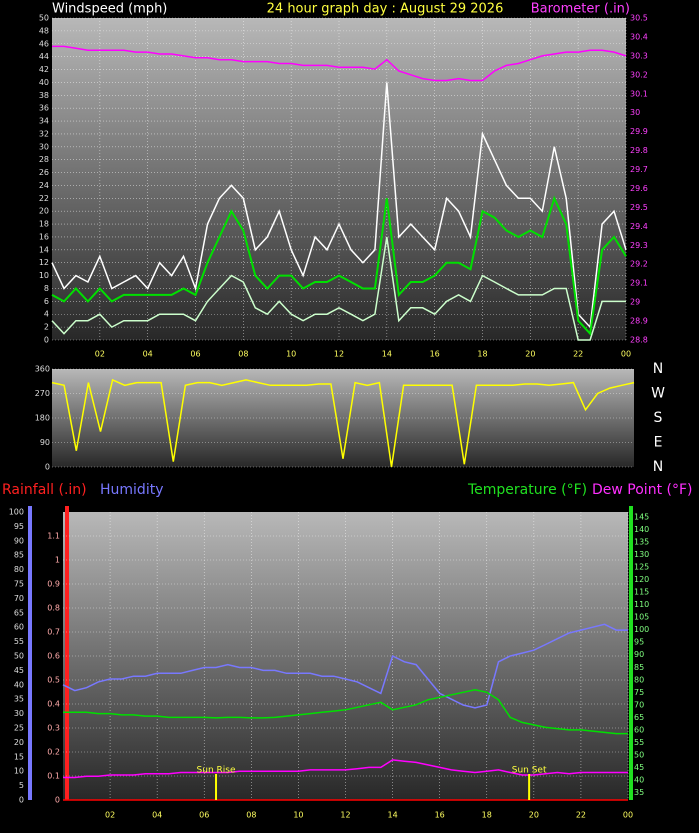 The height and width of the screenshot is (833, 699). Describe the element at coordinates (639, 93) in the screenshot. I see `y-tick-label: 30.1` at that location.